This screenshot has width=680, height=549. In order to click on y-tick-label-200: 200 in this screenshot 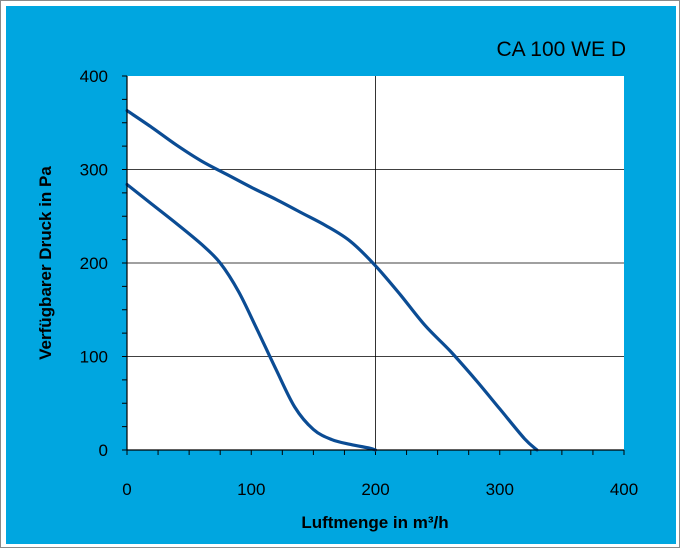, I will do `click(94, 263)`.